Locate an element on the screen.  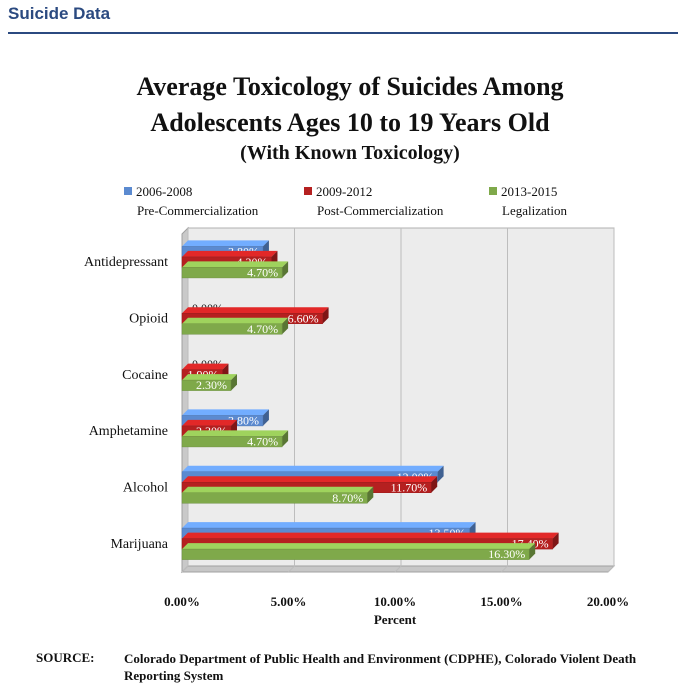
legend-item-2013-2015: 2013-2015 Legalization is located at coordinates (528, 201).